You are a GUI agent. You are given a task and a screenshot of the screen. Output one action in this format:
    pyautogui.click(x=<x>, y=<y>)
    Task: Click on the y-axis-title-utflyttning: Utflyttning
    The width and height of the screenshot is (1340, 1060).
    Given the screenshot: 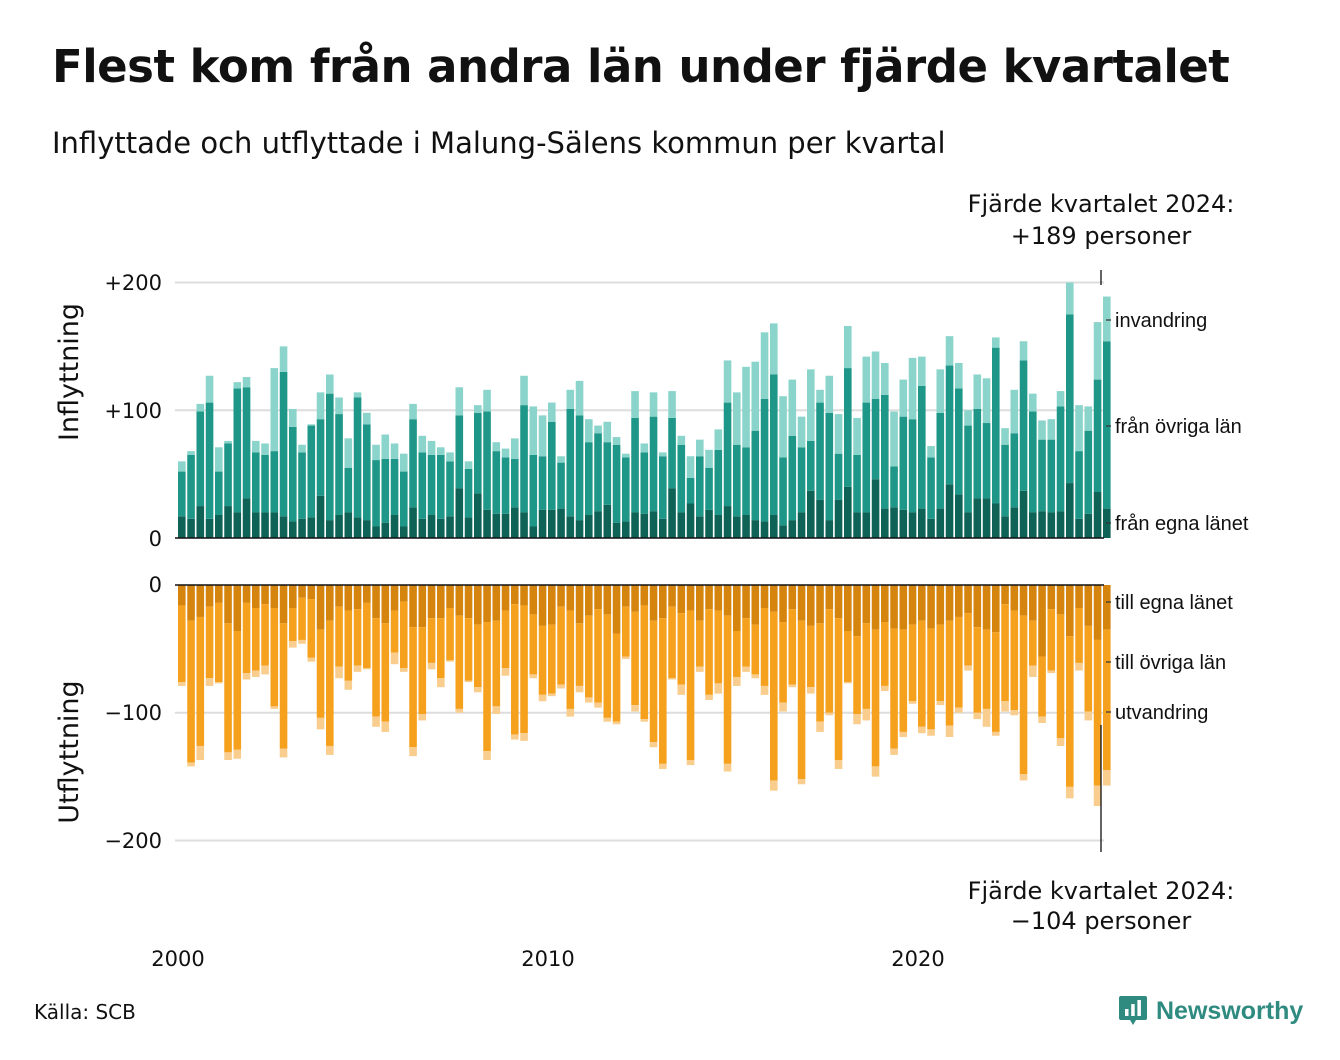 What is the action you would take?
    pyautogui.click(x=69, y=751)
    